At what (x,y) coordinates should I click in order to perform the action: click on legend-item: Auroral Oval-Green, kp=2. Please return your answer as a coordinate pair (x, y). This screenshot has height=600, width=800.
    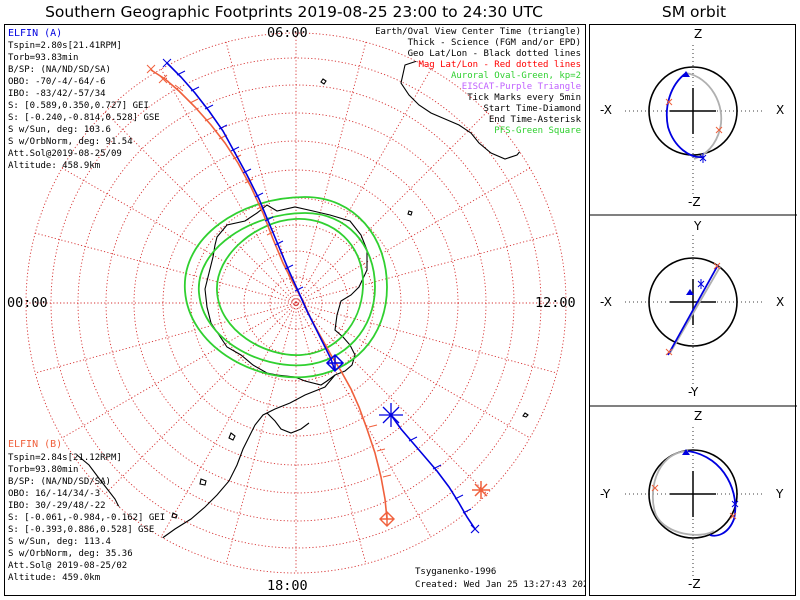
    Looking at the image, I should click on (515, 76).